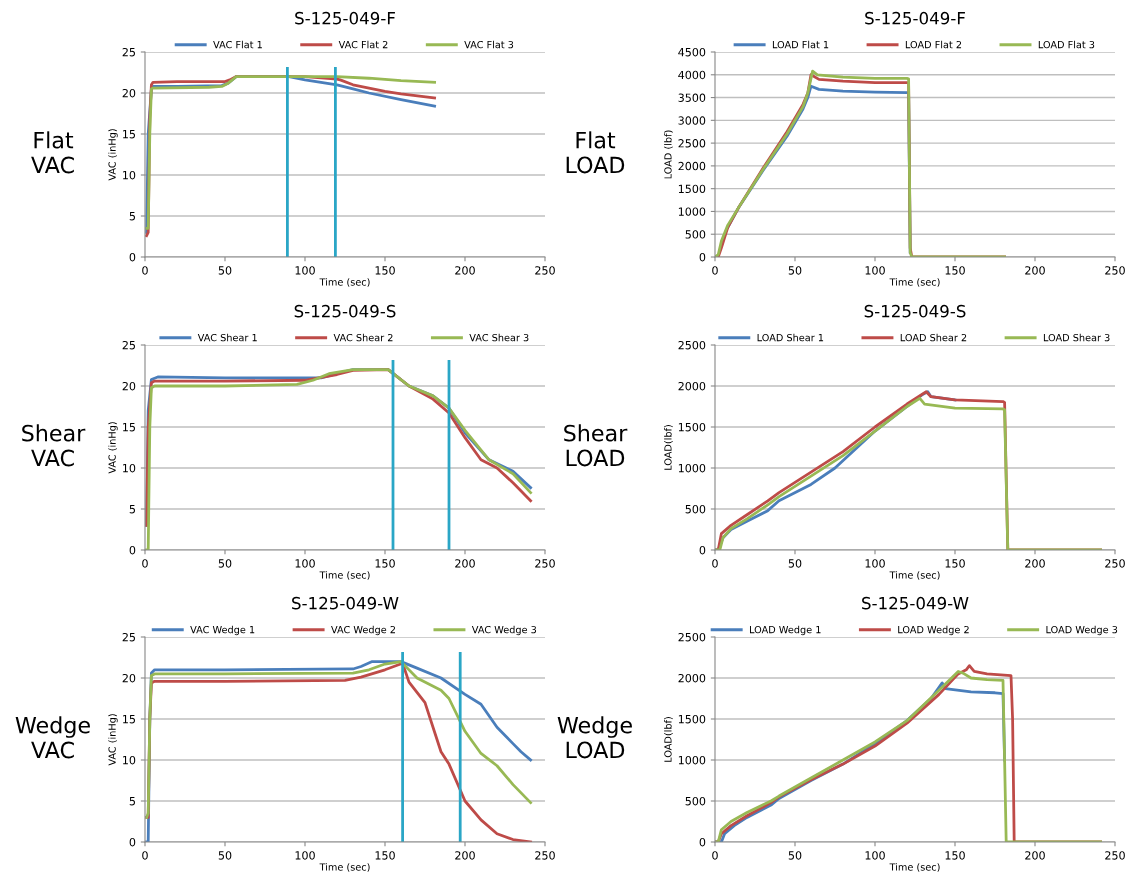 Image resolution: width=1141 pixels, height=884 pixels. Describe the element at coordinates (692, 211) in the screenshot. I see `y-tick-label: 1000` at that location.